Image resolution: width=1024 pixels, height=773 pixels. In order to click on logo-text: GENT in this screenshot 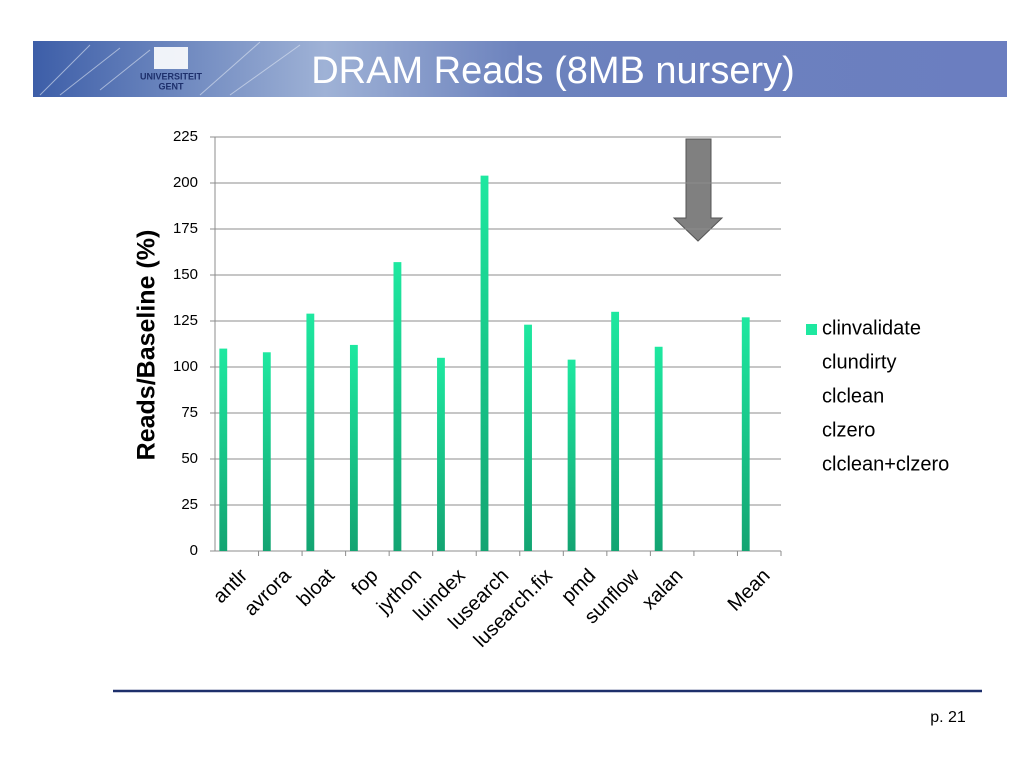, I will do `click(171, 86)`.